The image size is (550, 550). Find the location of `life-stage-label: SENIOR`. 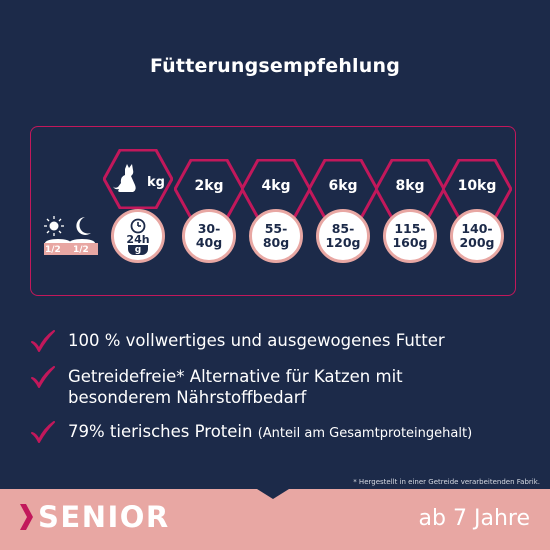

life-stage-label: SENIOR is located at coordinates (104, 517).